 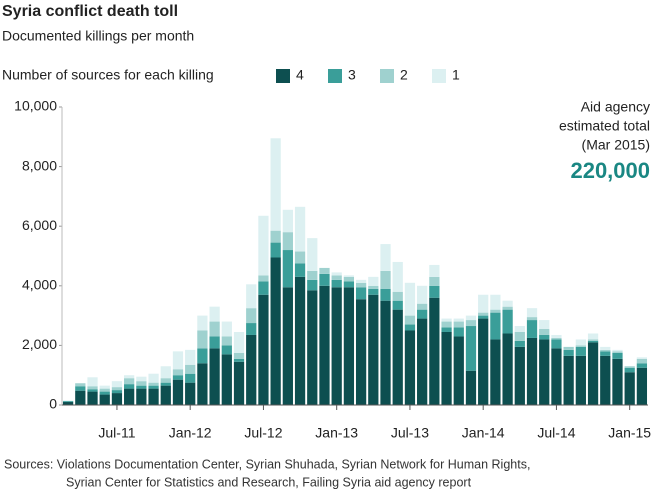 What do you see at coordinates (615, 107) in the screenshot?
I see `annotation: Aid agency` at bounding box center [615, 107].